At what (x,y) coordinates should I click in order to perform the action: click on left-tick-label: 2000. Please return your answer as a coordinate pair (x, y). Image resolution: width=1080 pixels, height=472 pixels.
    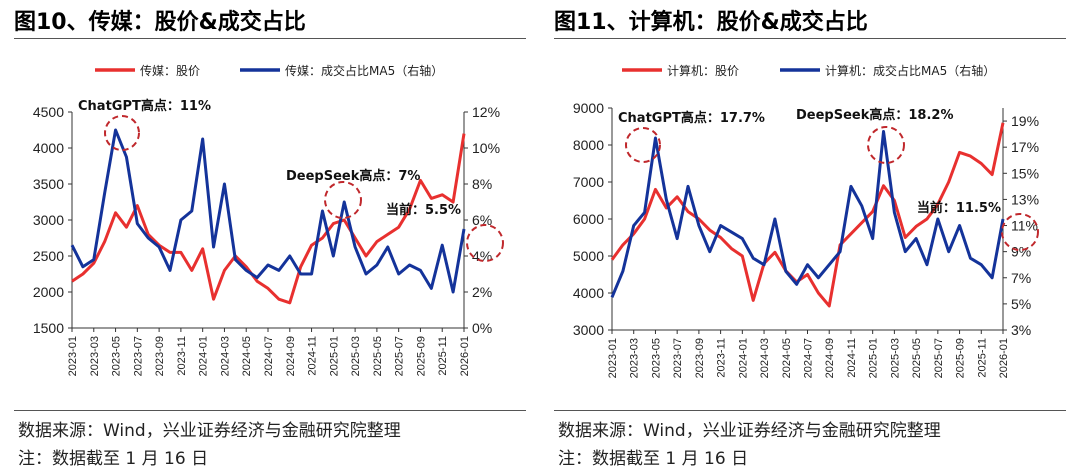
    Looking at the image, I should click on (48, 292).